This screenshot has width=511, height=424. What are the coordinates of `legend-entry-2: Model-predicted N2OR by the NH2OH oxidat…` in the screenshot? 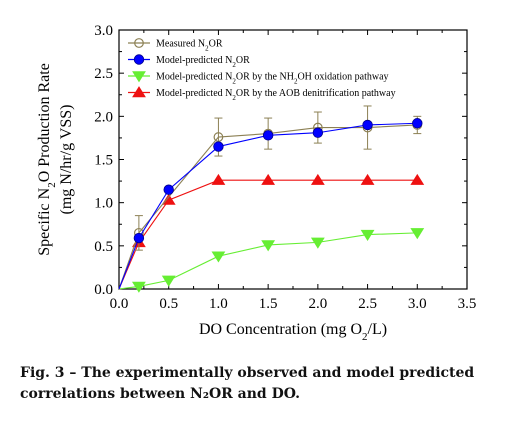 It's located at (258, 78).